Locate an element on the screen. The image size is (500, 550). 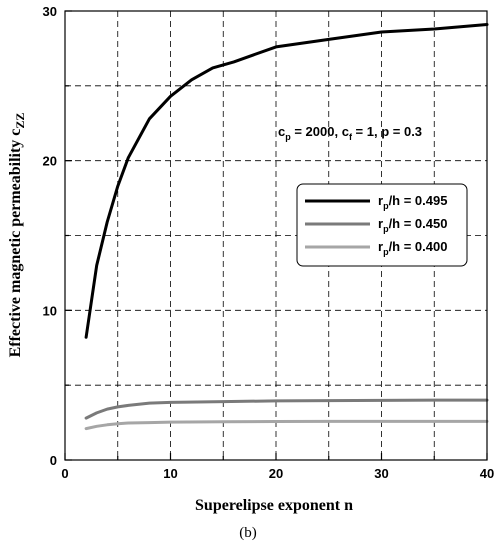
figure-caption: (b) is located at coordinates (248, 533).